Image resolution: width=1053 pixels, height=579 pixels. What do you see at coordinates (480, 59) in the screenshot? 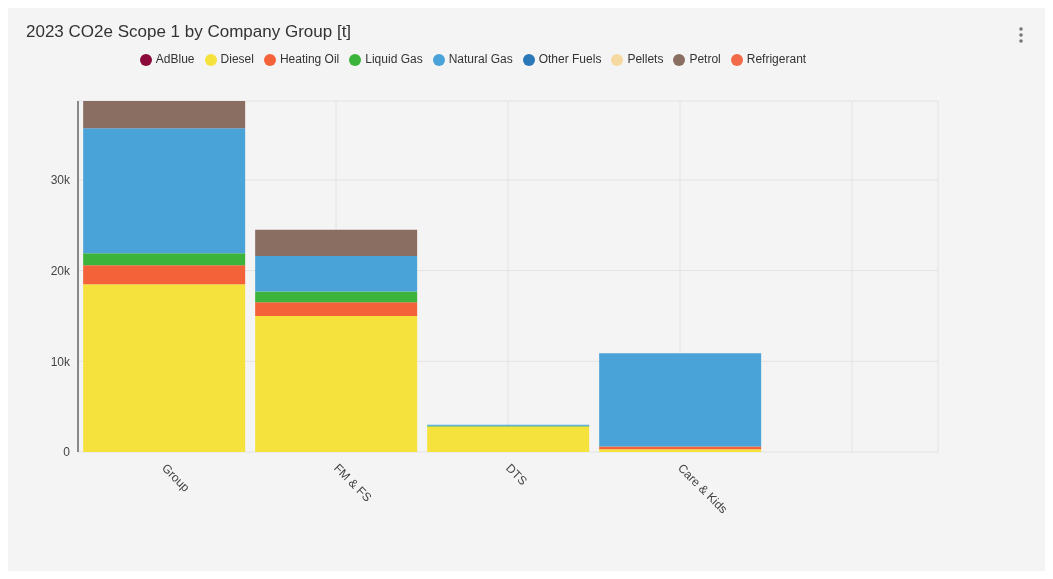
I see `legend-label: Natural Gas` at bounding box center [480, 59].